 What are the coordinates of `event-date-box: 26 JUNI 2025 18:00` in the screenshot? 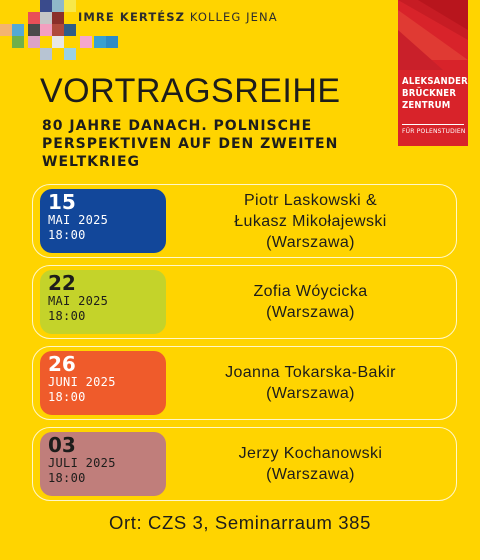 It's located at (103, 383).